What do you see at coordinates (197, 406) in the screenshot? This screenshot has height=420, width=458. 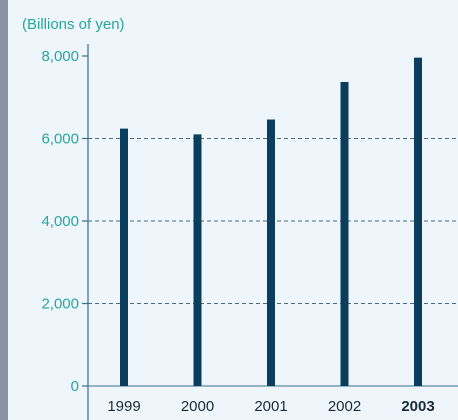 I see `x-tick-label: 2000` at bounding box center [197, 406].